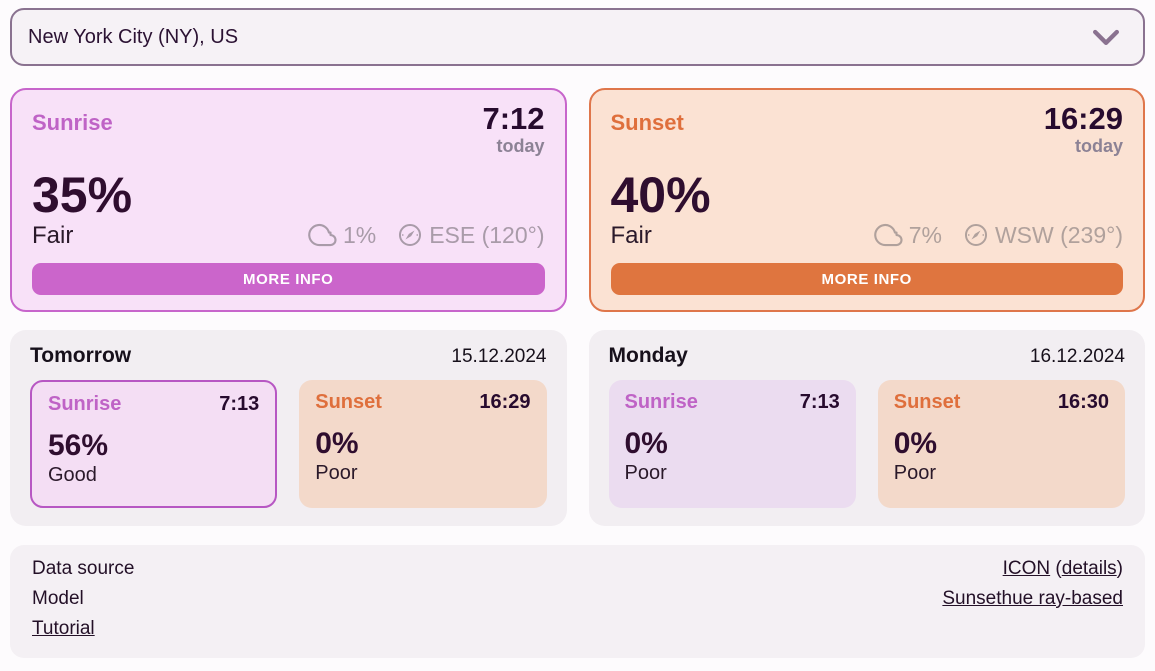 The width and height of the screenshot is (1155, 671). Describe the element at coordinates (1089, 568) in the screenshot. I see `details-link: details` at that location.